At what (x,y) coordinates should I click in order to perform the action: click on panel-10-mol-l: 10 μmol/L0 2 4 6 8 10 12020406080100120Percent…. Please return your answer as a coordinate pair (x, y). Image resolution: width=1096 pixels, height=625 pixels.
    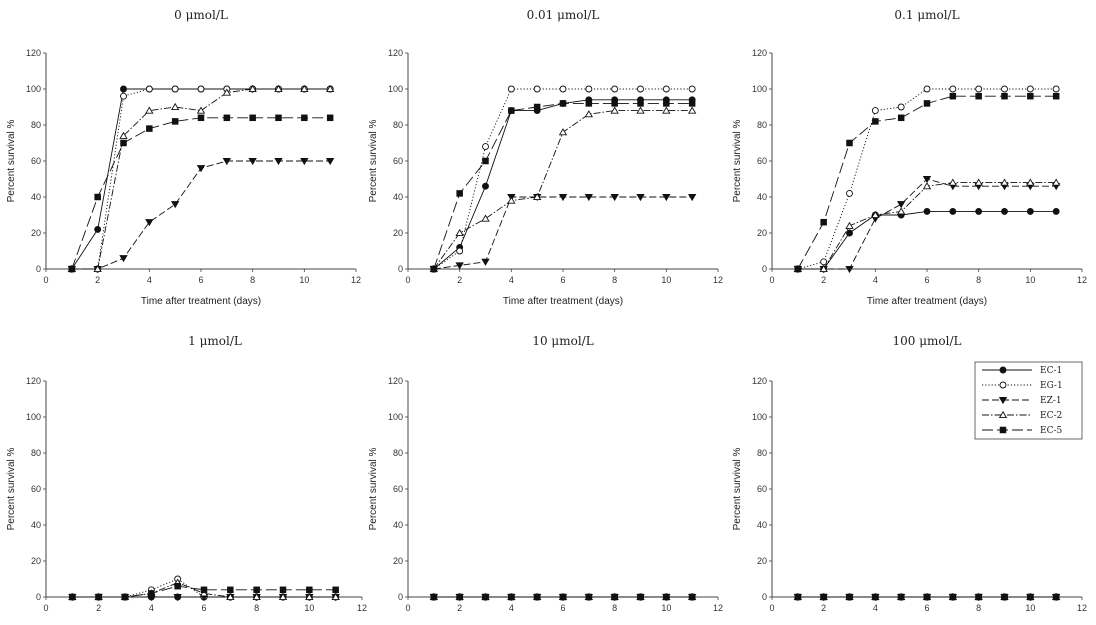
    Looking at the image, I should click on (545, 473).